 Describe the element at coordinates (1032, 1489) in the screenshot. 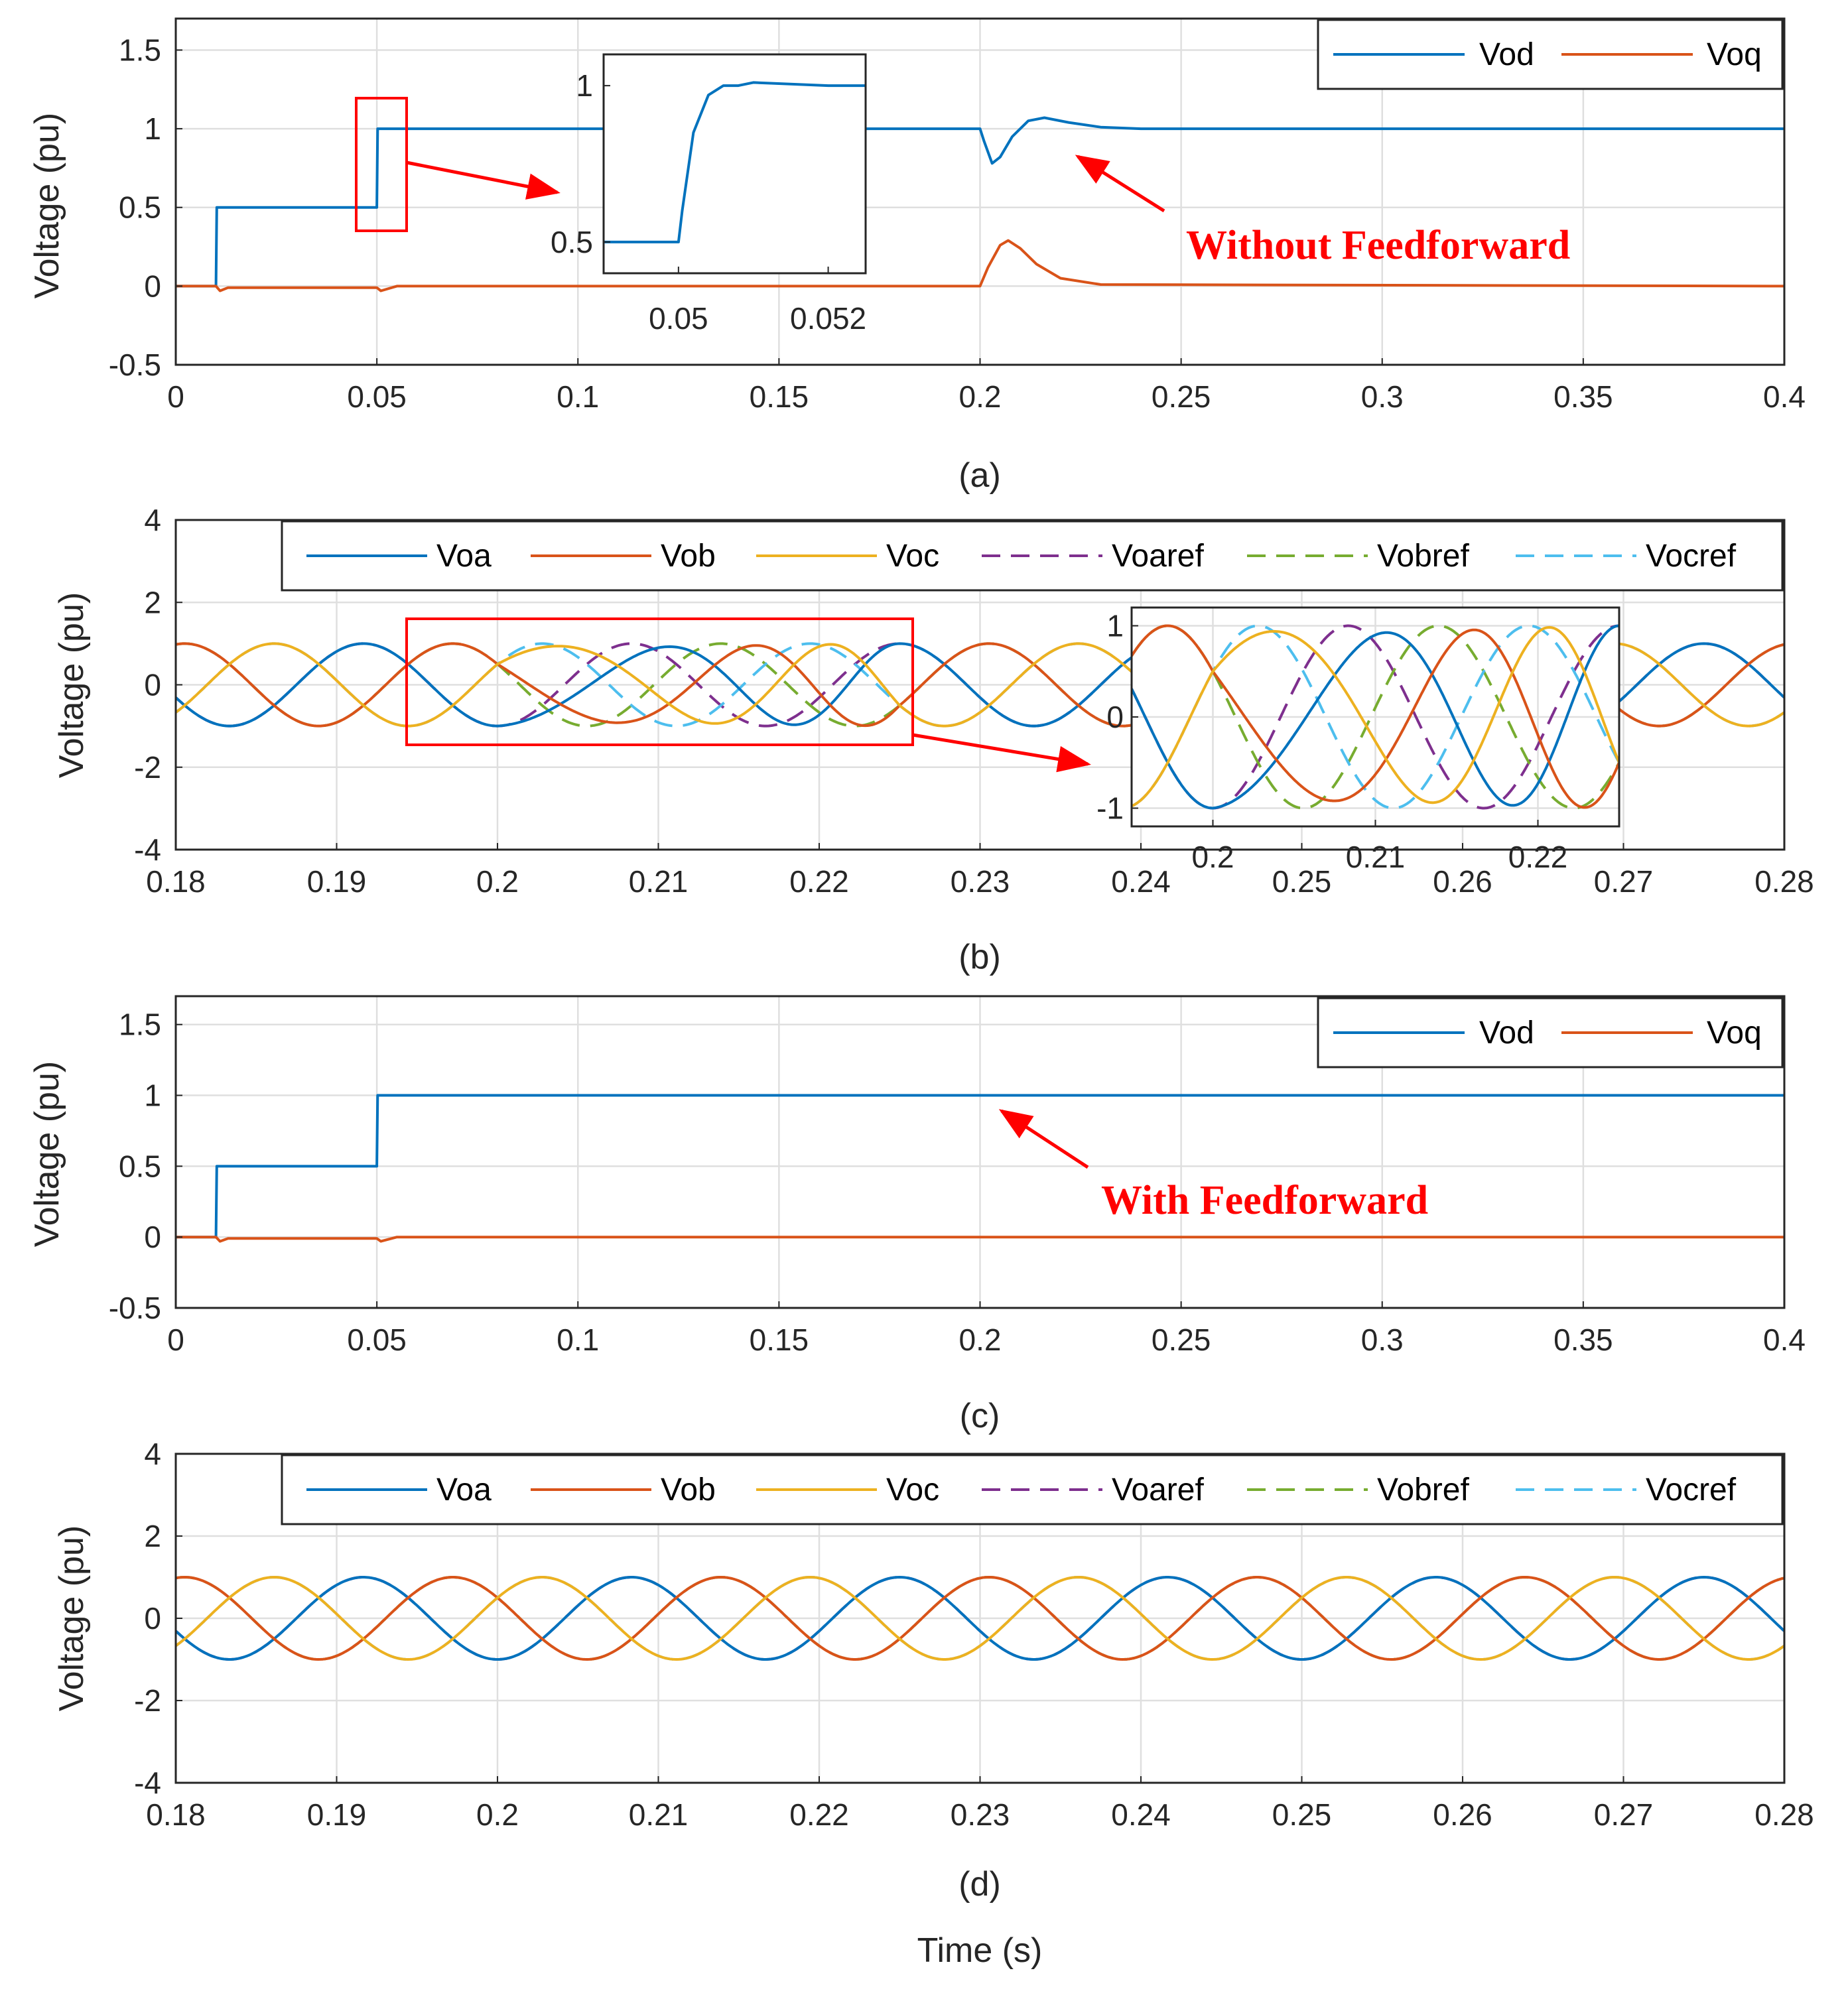

I see `legend-d: Voa Vob Voc Voaref Vobref Vocref` at that location.